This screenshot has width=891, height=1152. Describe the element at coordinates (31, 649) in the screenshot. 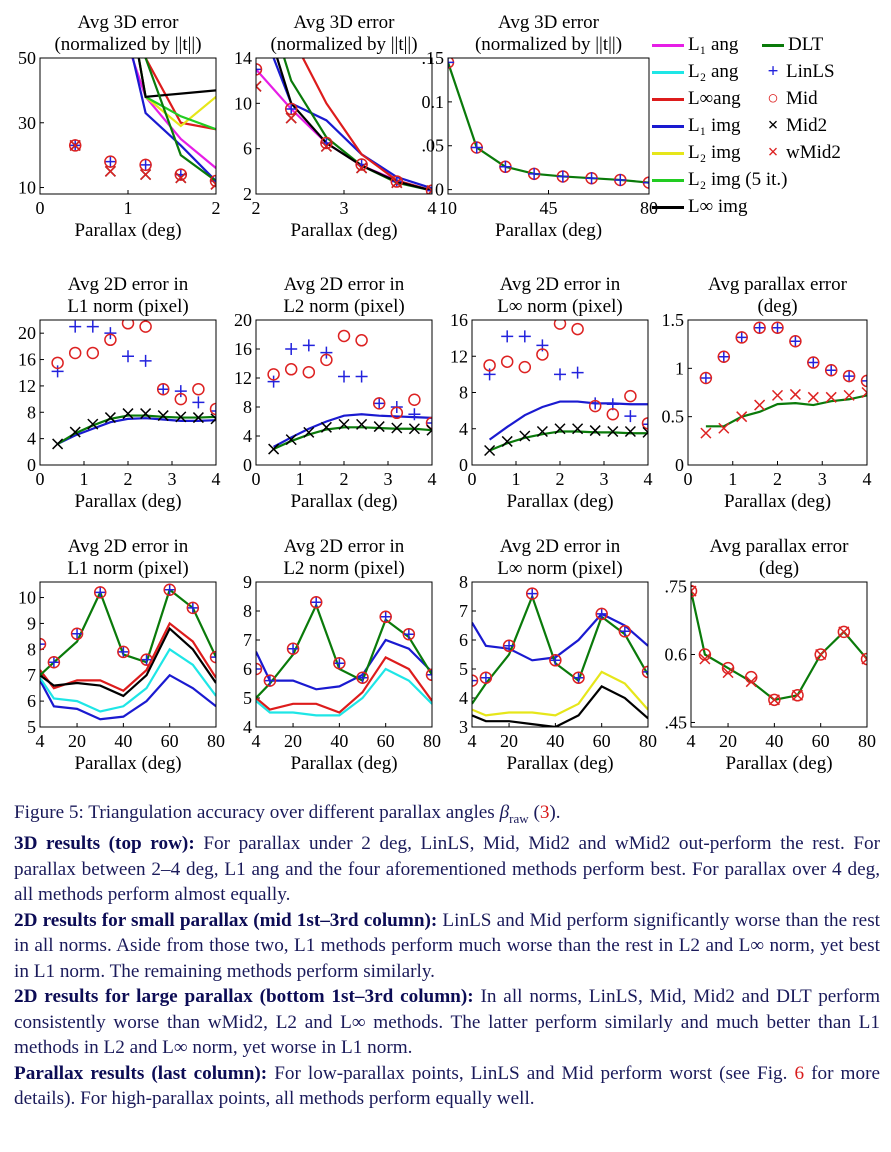

I see `y-tick-label-7: 8` at that location.